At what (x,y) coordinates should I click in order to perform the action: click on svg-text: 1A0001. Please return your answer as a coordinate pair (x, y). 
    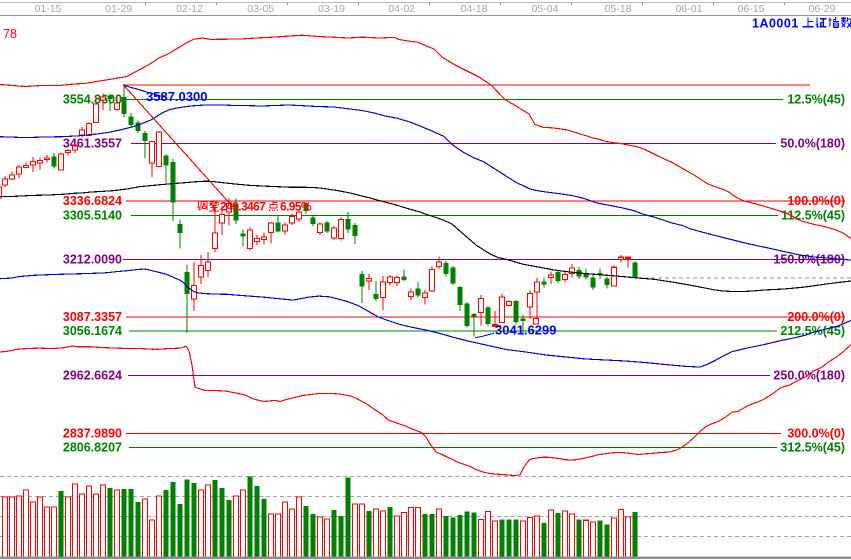
    Looking at the image, I should click on (775, 24).